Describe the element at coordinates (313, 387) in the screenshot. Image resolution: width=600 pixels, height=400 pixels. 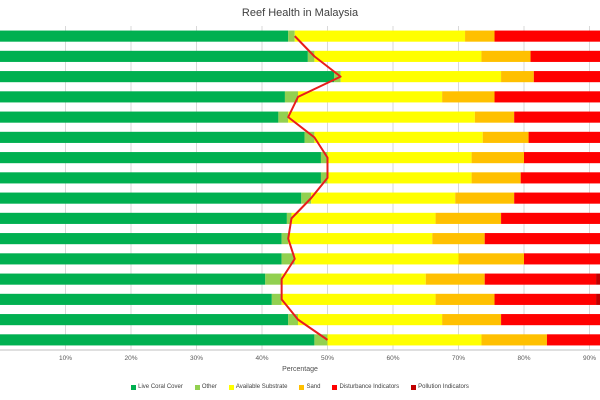
I see `legend-label: Sand` at that location.